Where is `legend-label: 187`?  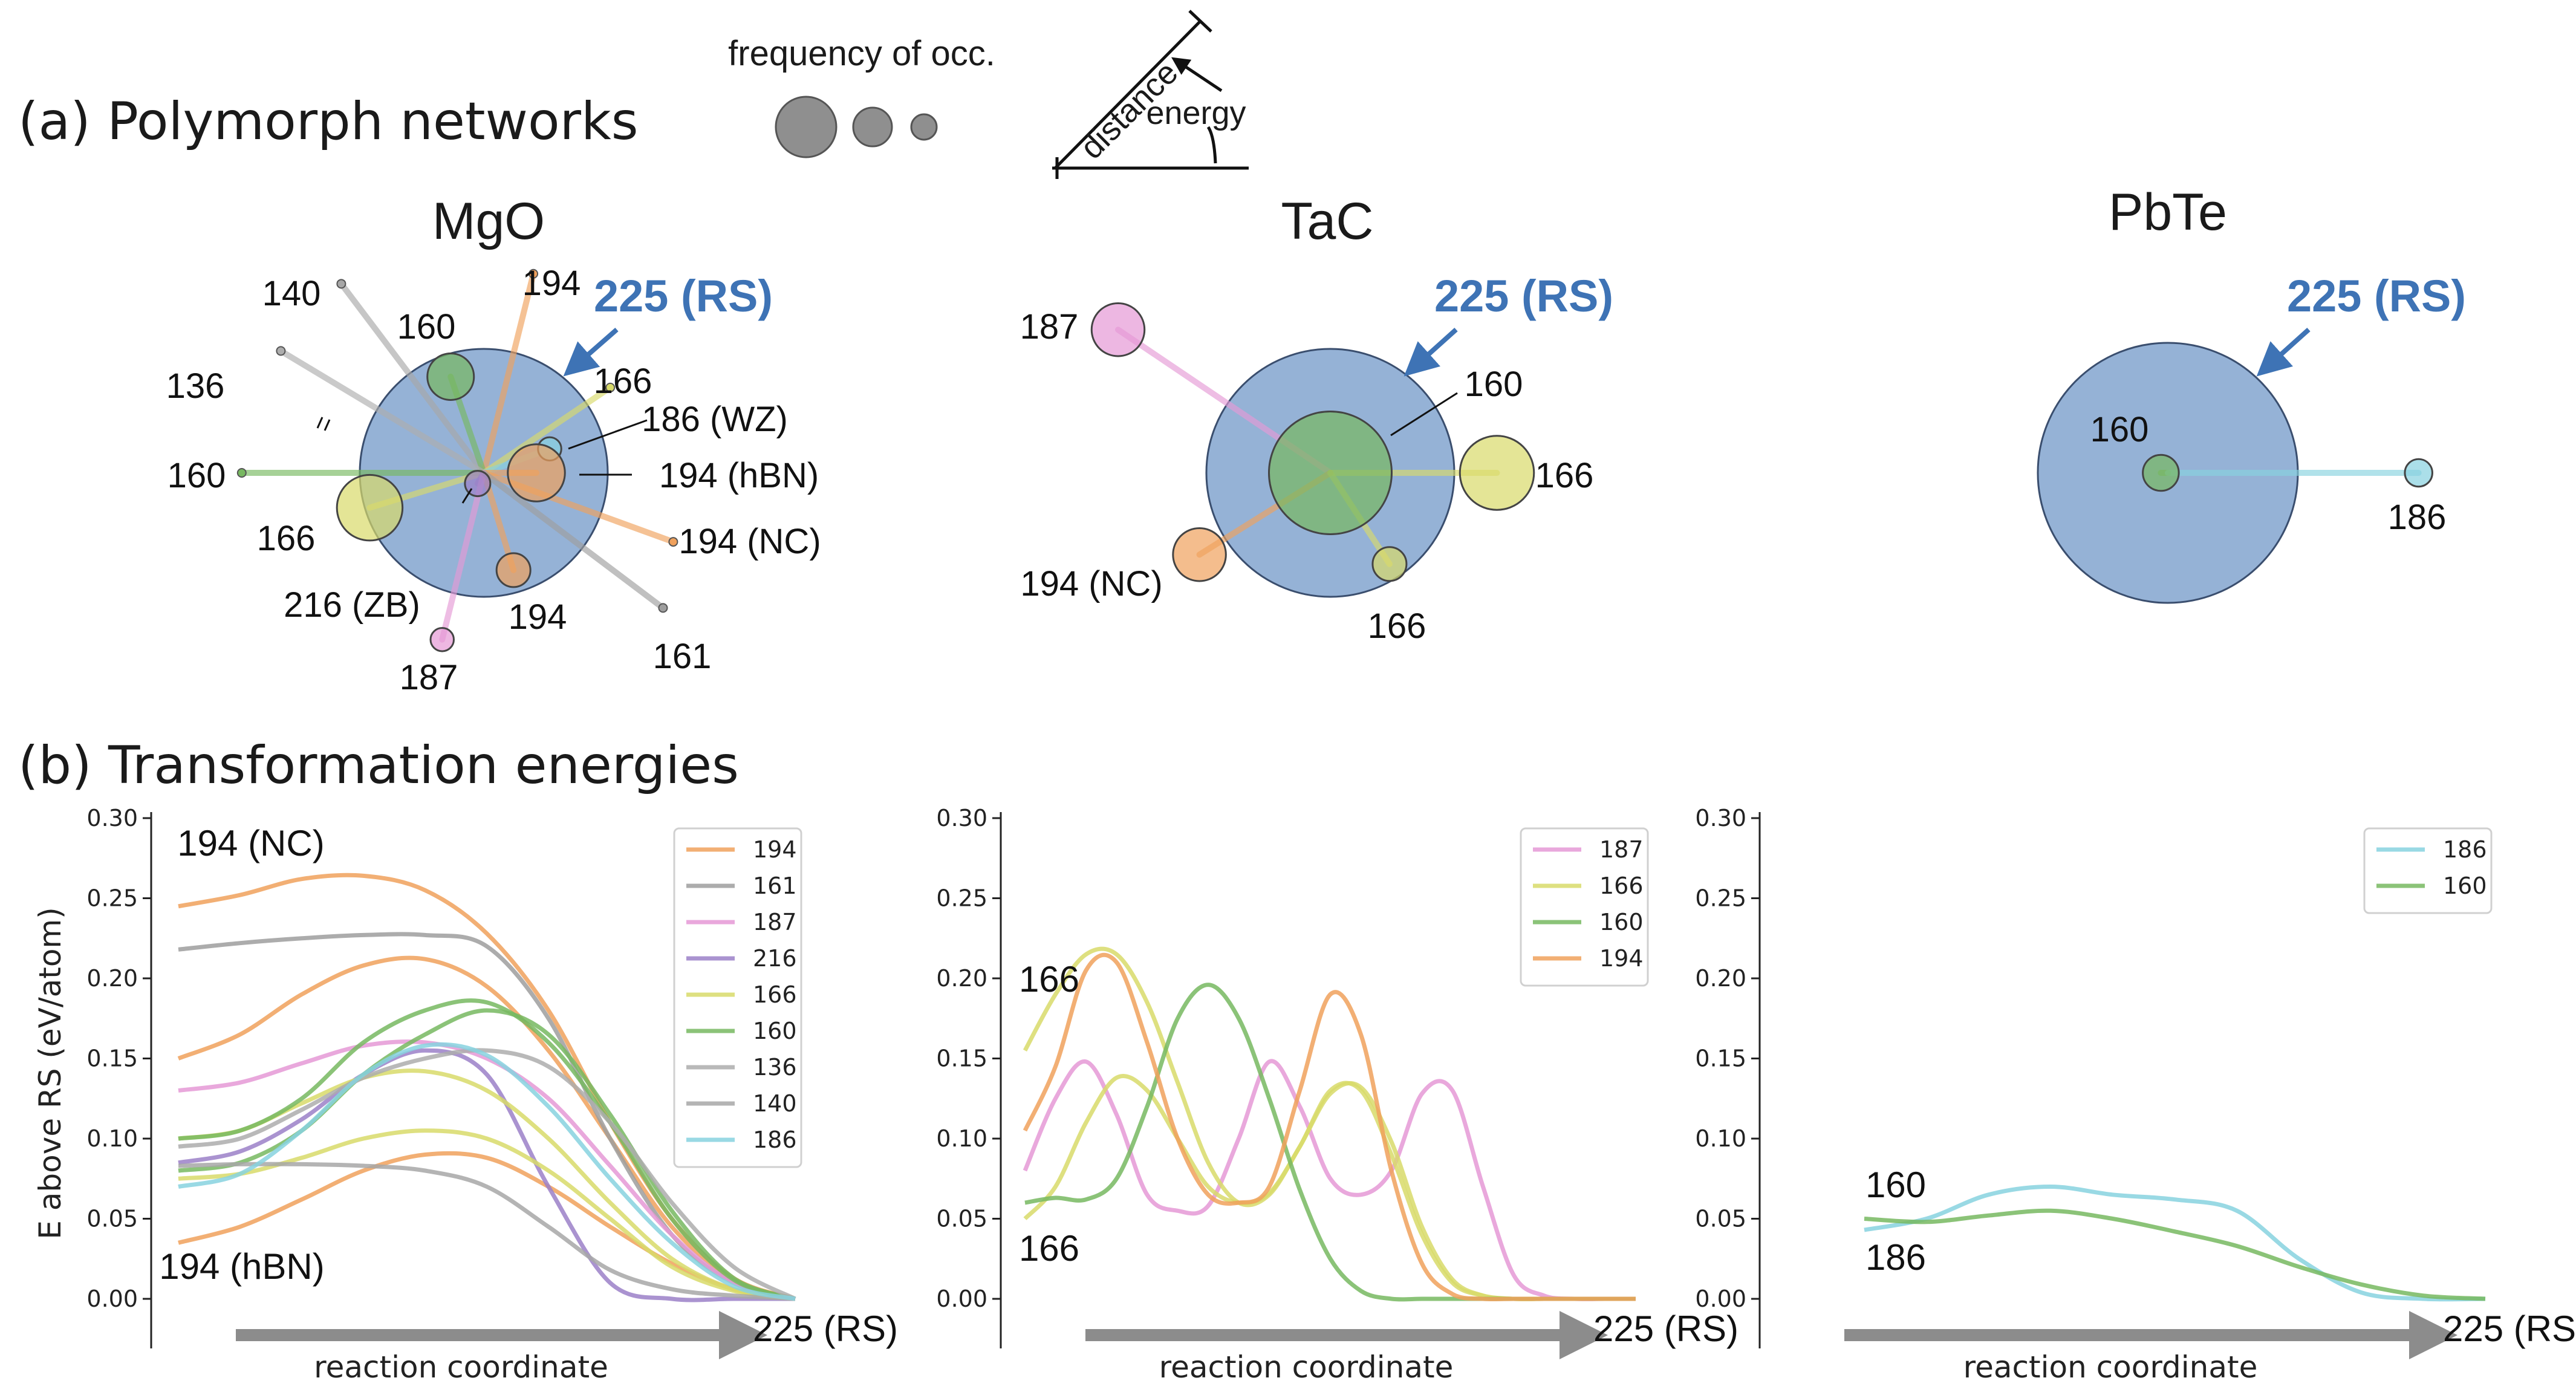
legend-label: 187 is located at coordinates (1622, 849).